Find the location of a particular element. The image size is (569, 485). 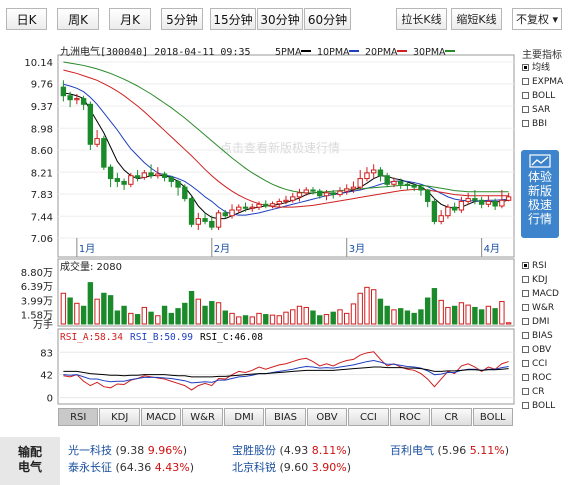

ma-legend-label: 5PMA is located at coordinates (288, 52).